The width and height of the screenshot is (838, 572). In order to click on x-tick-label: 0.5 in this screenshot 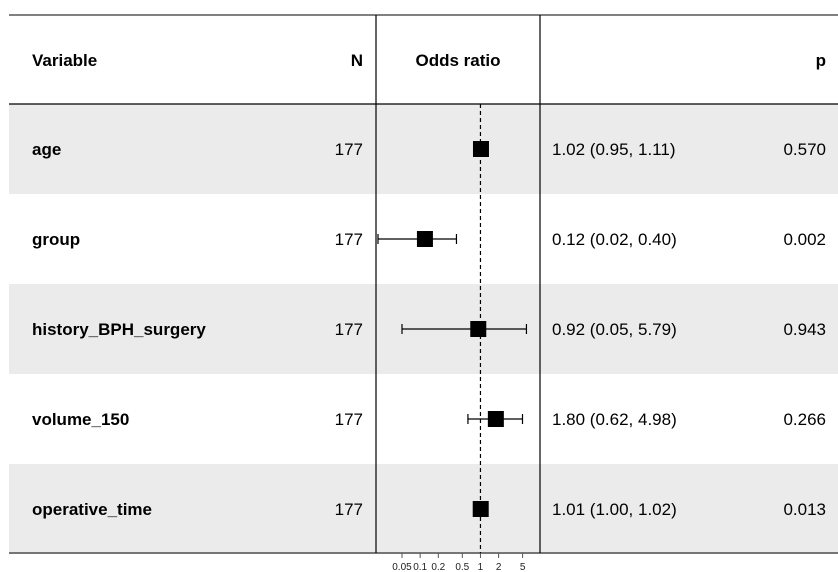, I will do `click(462, 567)`.